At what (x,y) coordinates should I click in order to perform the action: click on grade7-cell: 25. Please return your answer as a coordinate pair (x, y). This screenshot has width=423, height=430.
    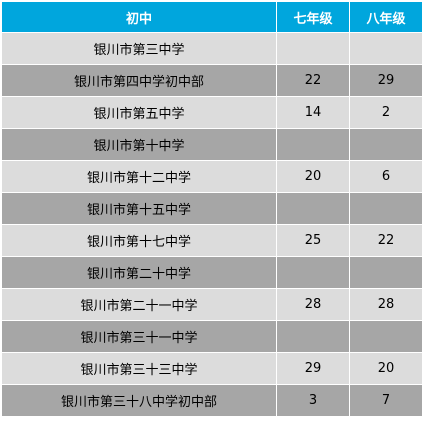
    Looking at the image, I should click on (313, 240).